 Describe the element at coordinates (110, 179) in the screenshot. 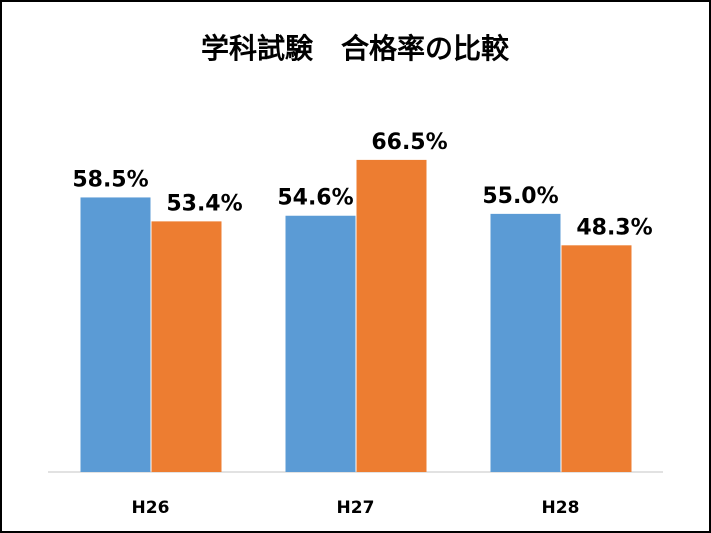

I see `value-label: 58.5%` at that location.